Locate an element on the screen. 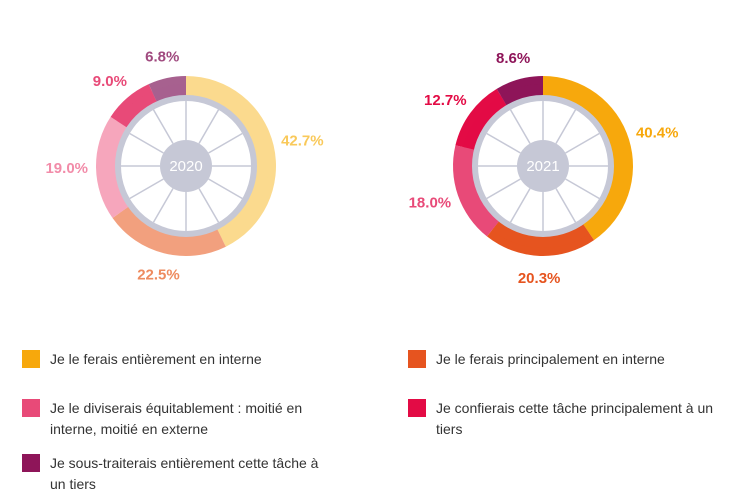 The image size is (750, 499). data-label: 9.0% is located at coordinates (110, 81).